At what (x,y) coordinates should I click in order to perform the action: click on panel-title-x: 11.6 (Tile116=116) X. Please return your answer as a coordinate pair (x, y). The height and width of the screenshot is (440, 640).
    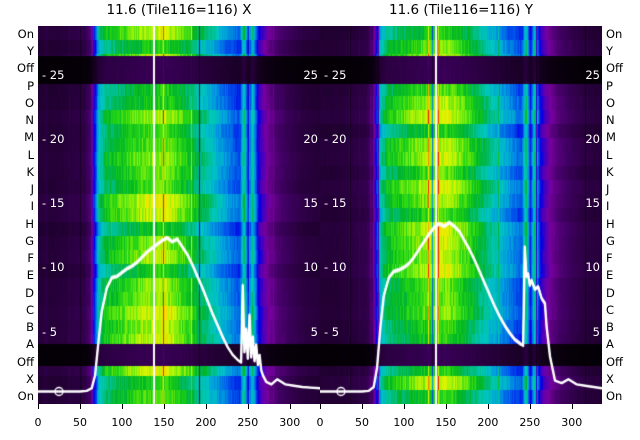
    Looking at the image, I should click on (179, 10).